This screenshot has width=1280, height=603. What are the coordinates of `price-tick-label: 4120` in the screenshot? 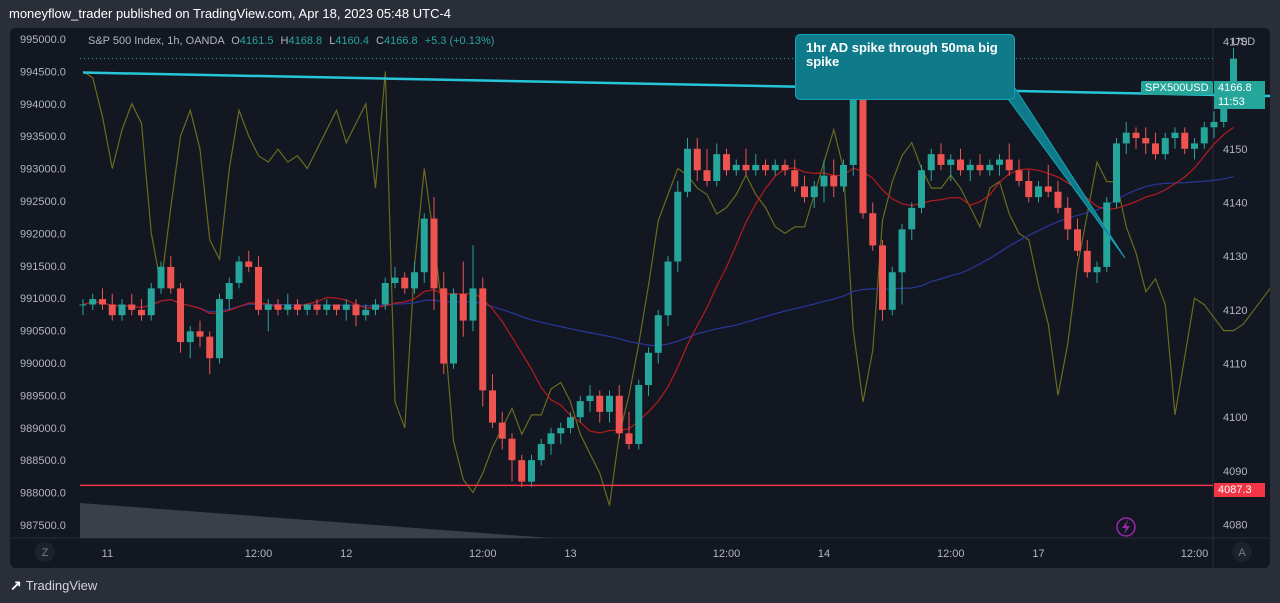 It's located at (1235, 311).